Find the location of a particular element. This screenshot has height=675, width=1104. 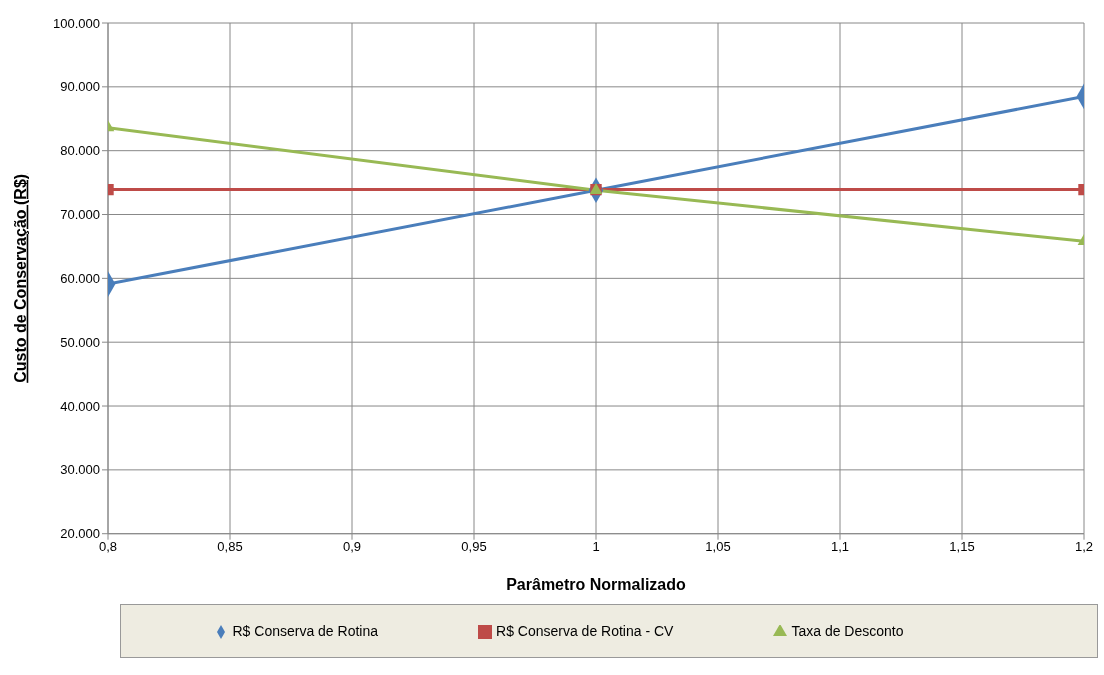

x-tick-label: 1,2 is located at coordinates (1084, 546).